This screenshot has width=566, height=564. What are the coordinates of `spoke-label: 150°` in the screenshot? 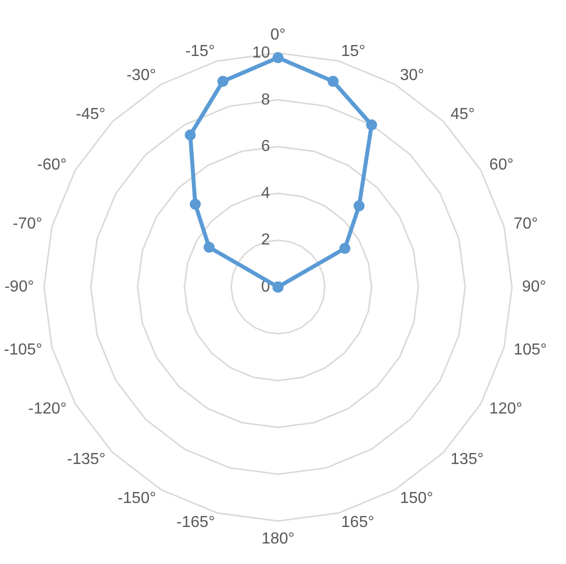 It's located at (417, 498).